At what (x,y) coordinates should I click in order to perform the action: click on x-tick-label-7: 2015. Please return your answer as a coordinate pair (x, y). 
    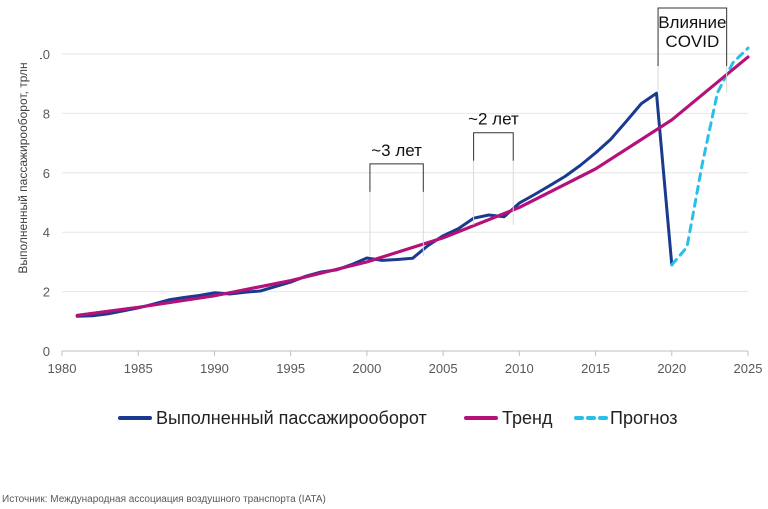
    Looking at the image, I should click on (595, 368).